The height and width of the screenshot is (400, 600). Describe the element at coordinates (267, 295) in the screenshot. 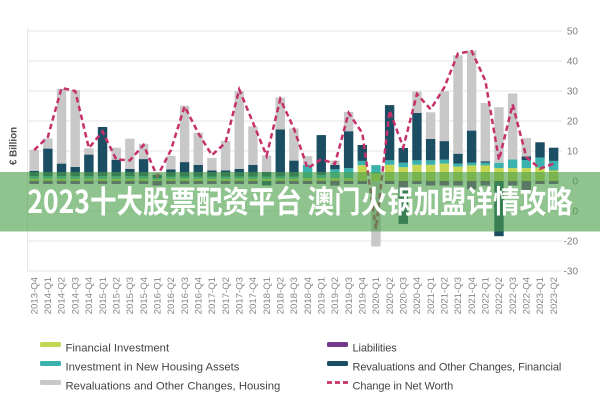

I see `svg-text: 2018-Q1` at that location.